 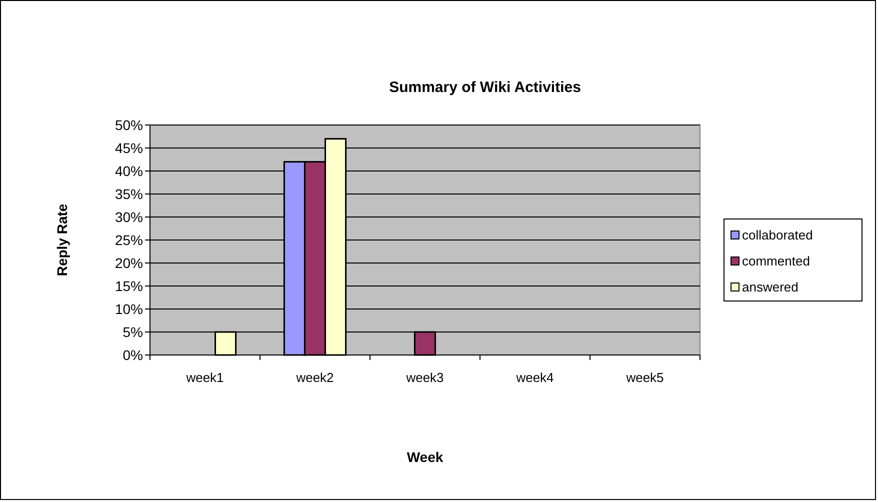 What do you see at coordinates (128, 148) in the screenshot?
I see `y-tick-label: 45%` at bounding box center [128, 148].